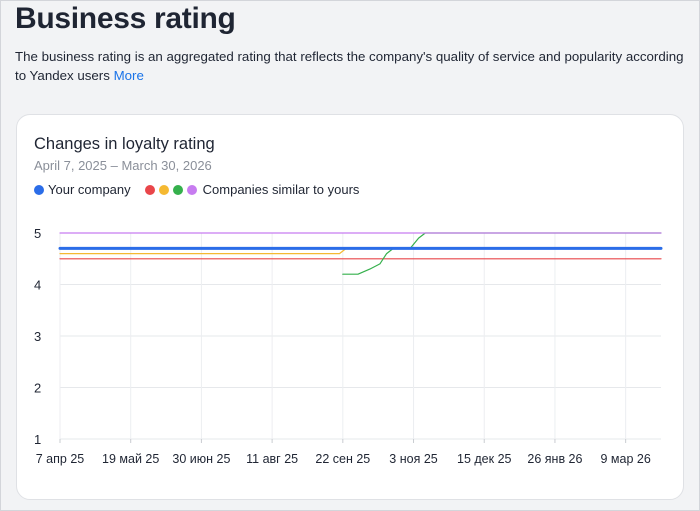 The image size is (700, 511). I want to click on x-tick-label: 15 дек 25, so click(484, 459).